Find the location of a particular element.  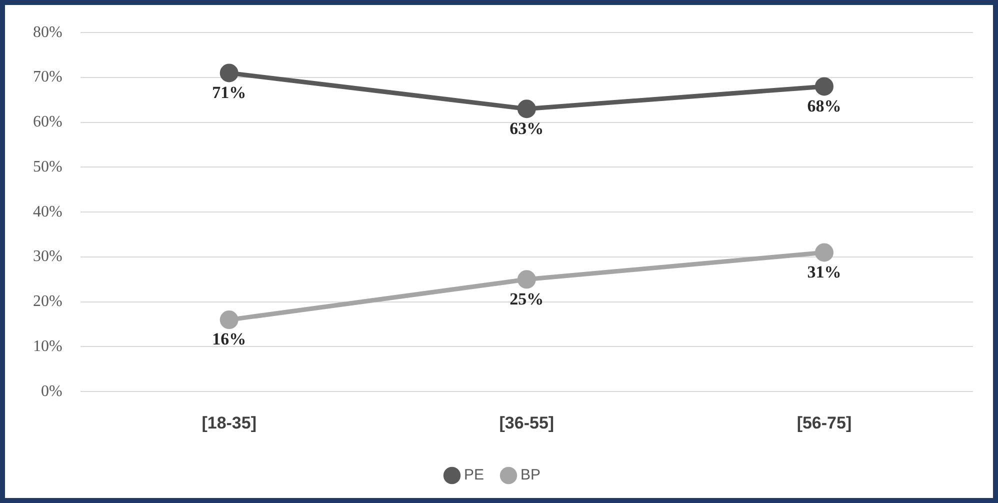

y-tick-label: 20% is located at coordinates (47, 301).